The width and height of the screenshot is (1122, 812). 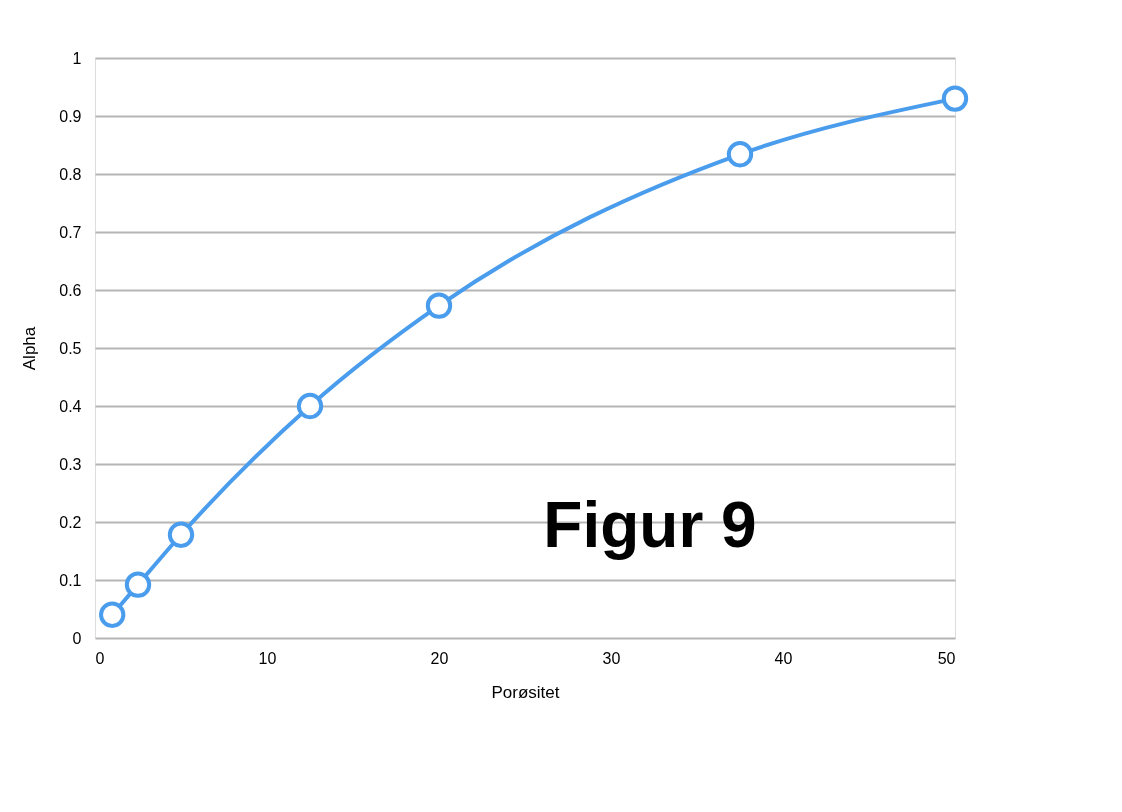 I want to click on y-tick-label: 0.1, so click(x=70, y=580).